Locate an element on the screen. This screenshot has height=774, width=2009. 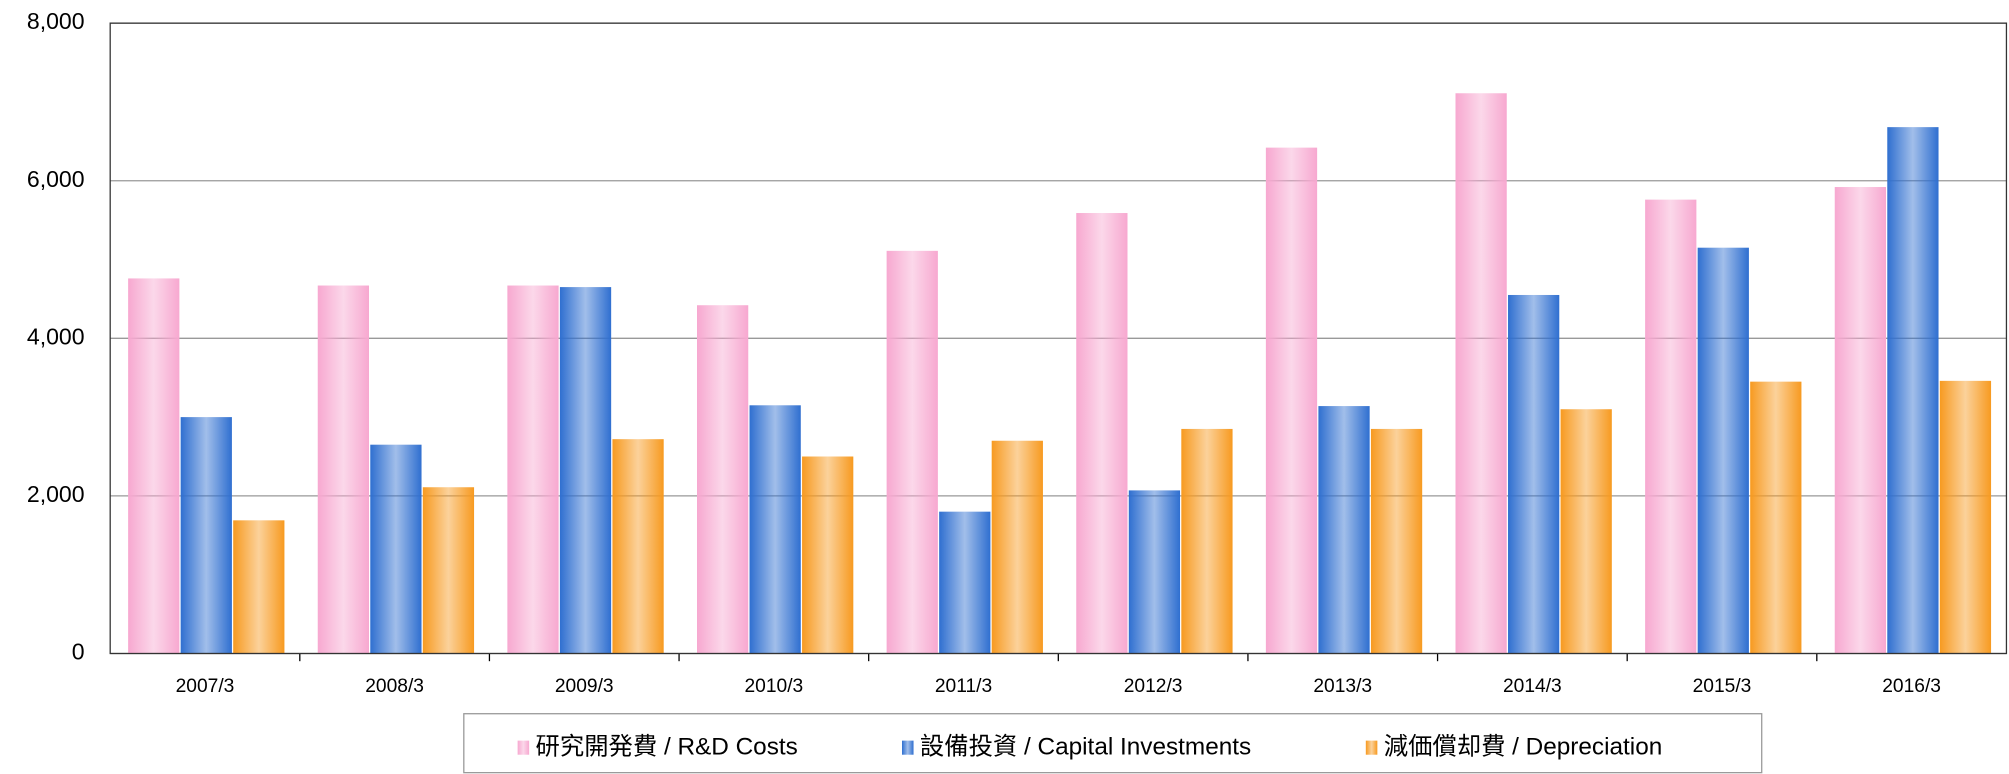
x-tick-label: 2009/3 is located at coordinates (584, 686).